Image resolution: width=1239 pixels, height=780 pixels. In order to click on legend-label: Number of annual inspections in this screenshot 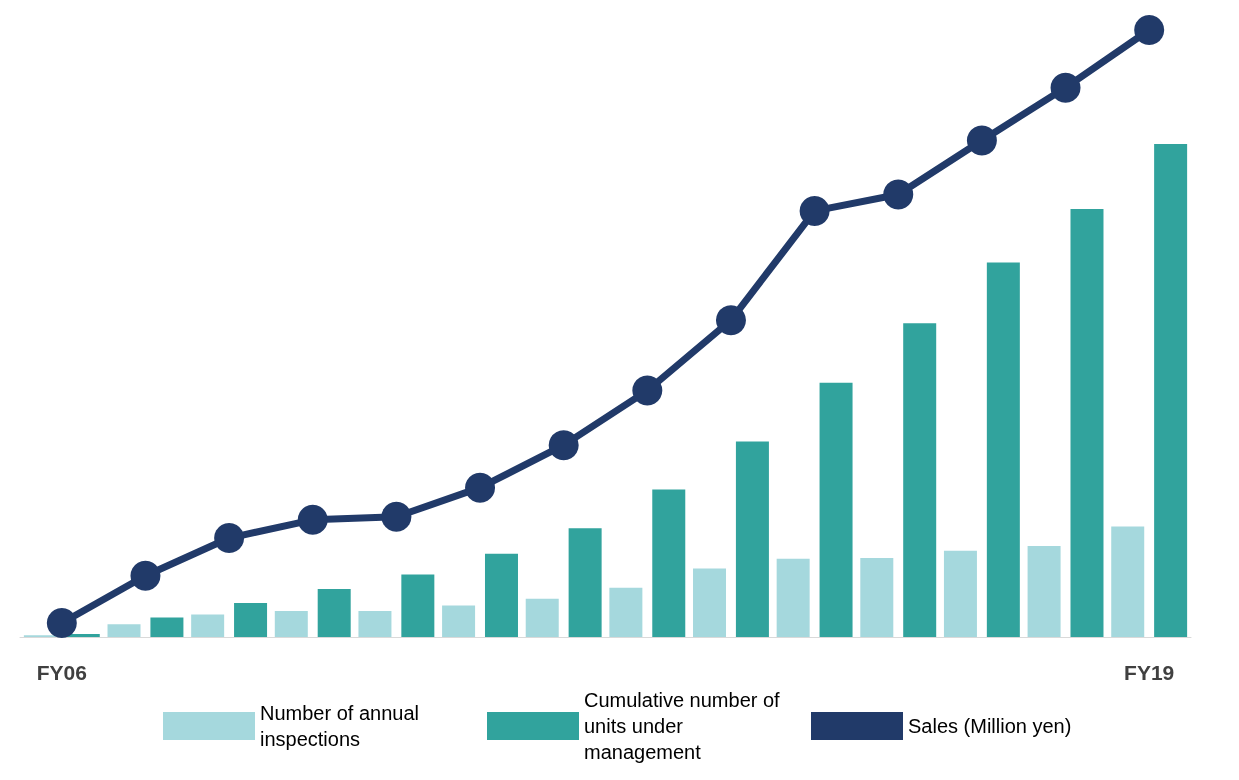, I will do `click(342, 726)`.